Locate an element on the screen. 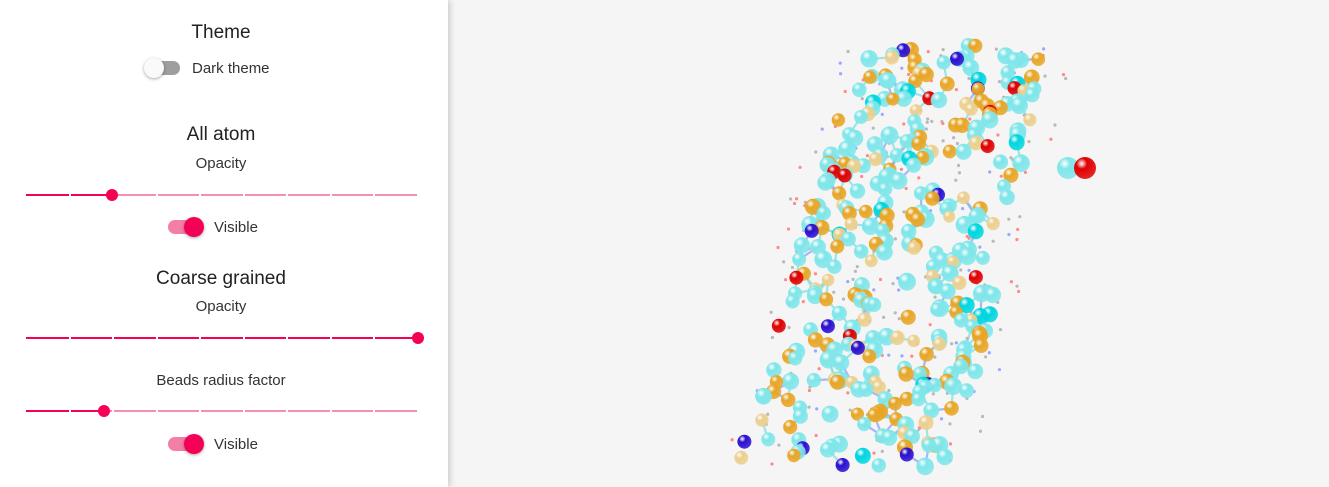 The height and width of the screenshot is (487, 1329). dark-theme-switch is located at coordinates (163, 68).